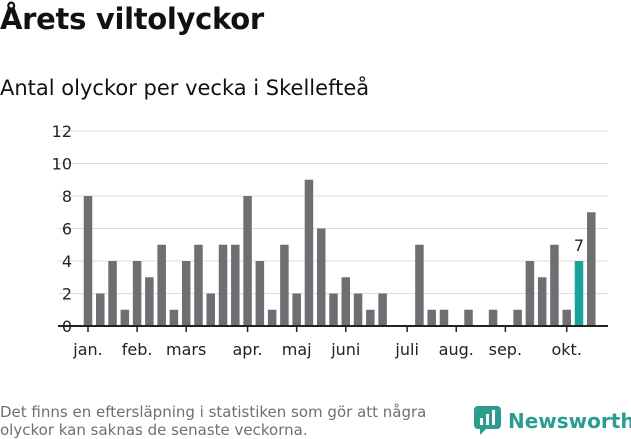 The height and width of the screenshot is (439, 631). Describe the element at coordinates (67, 261) in the screenshot. I see `y-tick-label: 4` at that location.